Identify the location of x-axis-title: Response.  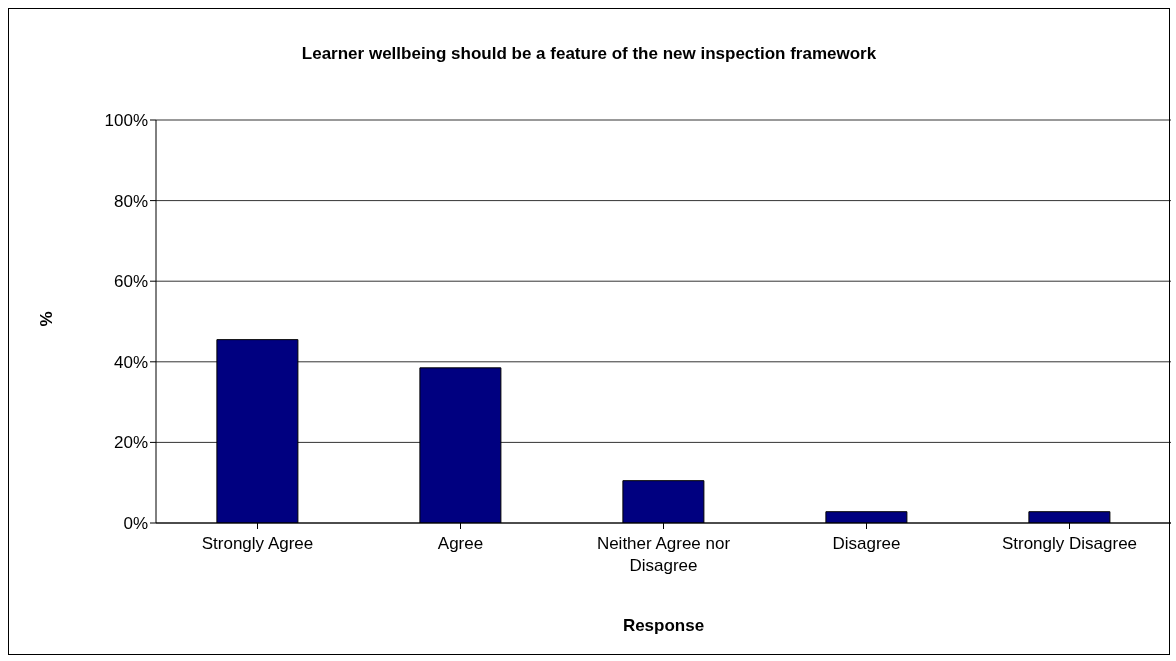
(663, 626).